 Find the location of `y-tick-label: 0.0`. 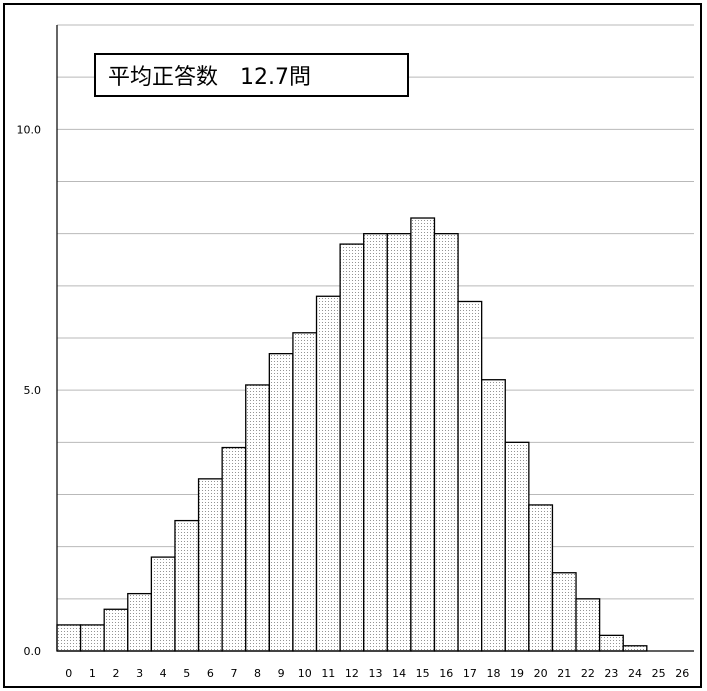

y-tick-label: 0.0 is located at coordinates (33, 651).